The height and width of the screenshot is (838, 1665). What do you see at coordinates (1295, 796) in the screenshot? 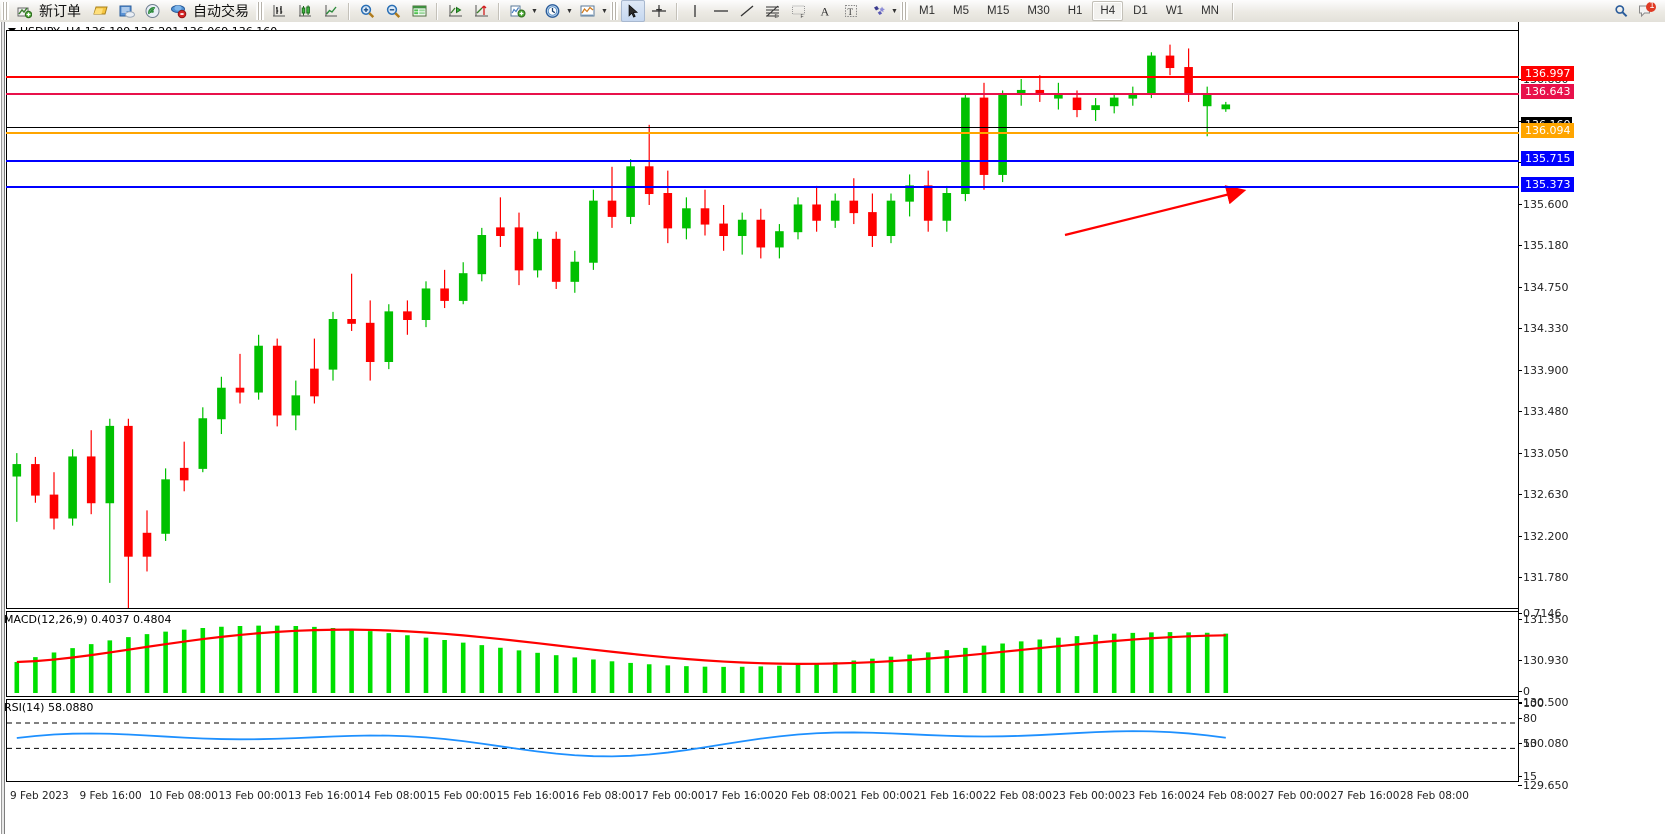
I see `time-tick: 27 Feb 00:00` at bounding box center [1295, 796].